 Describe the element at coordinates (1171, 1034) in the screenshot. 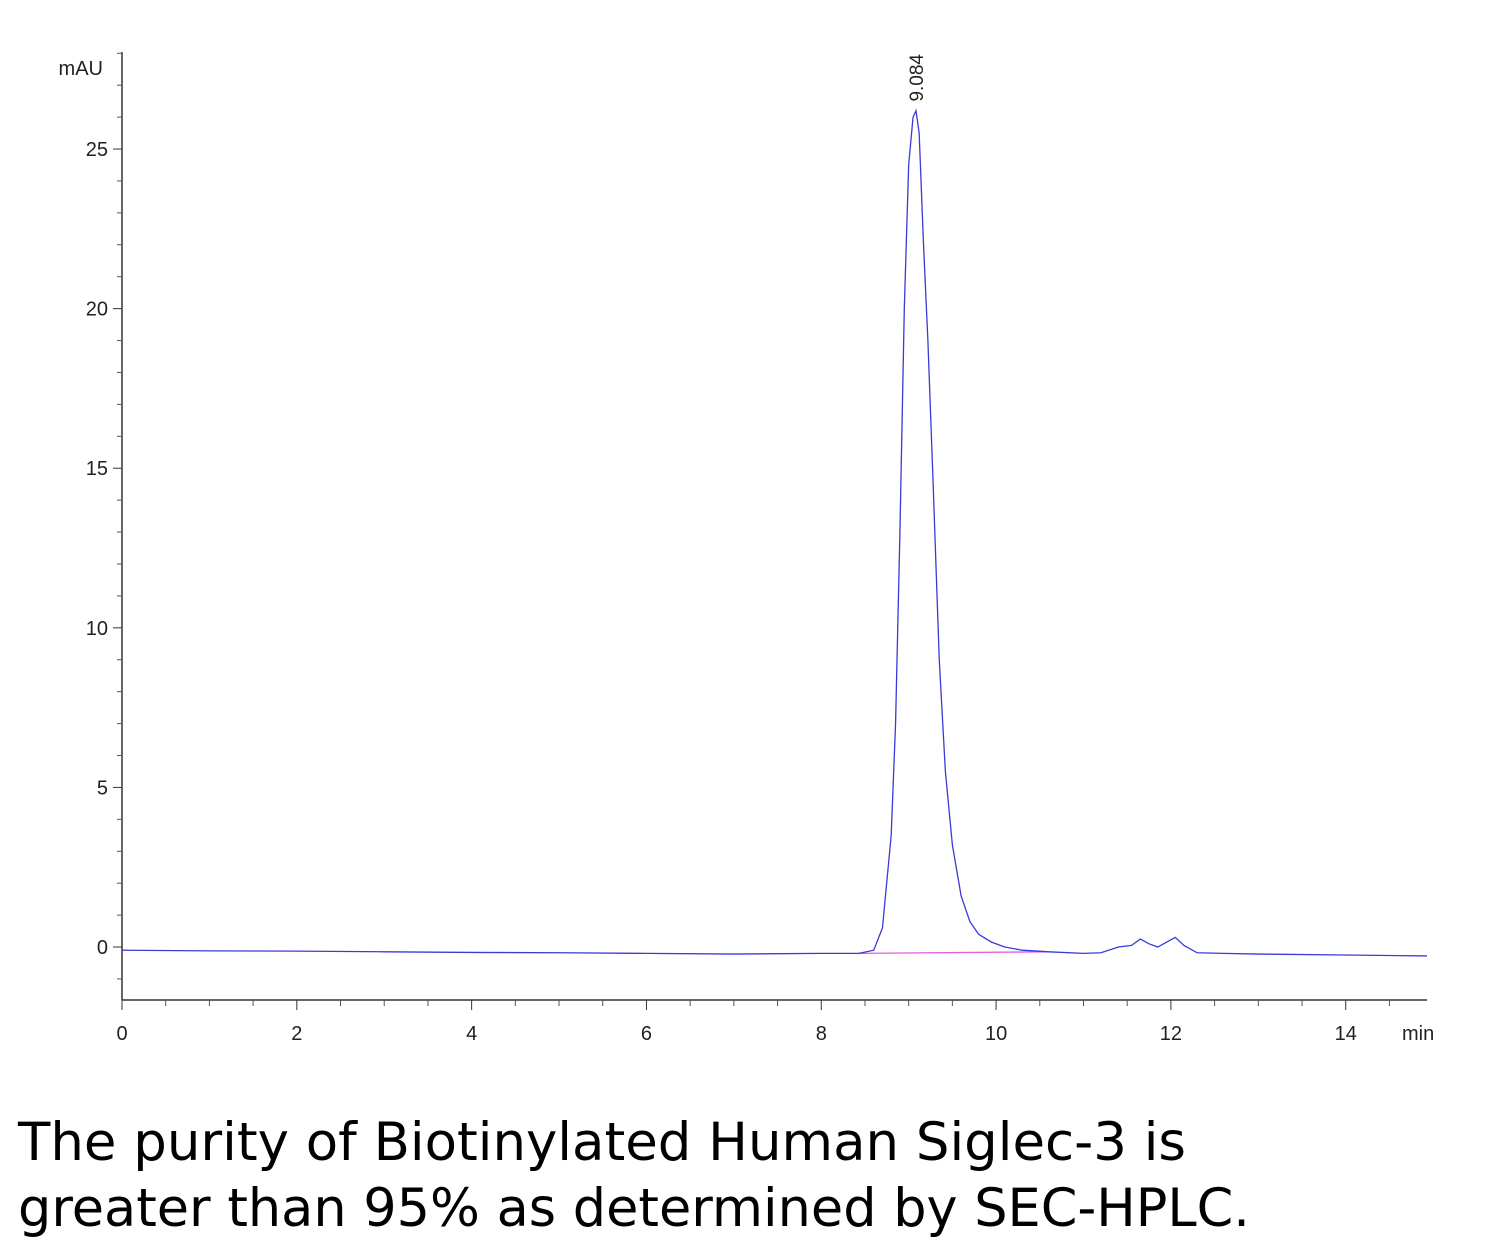

I see `x-tick-label: 12` at that location.